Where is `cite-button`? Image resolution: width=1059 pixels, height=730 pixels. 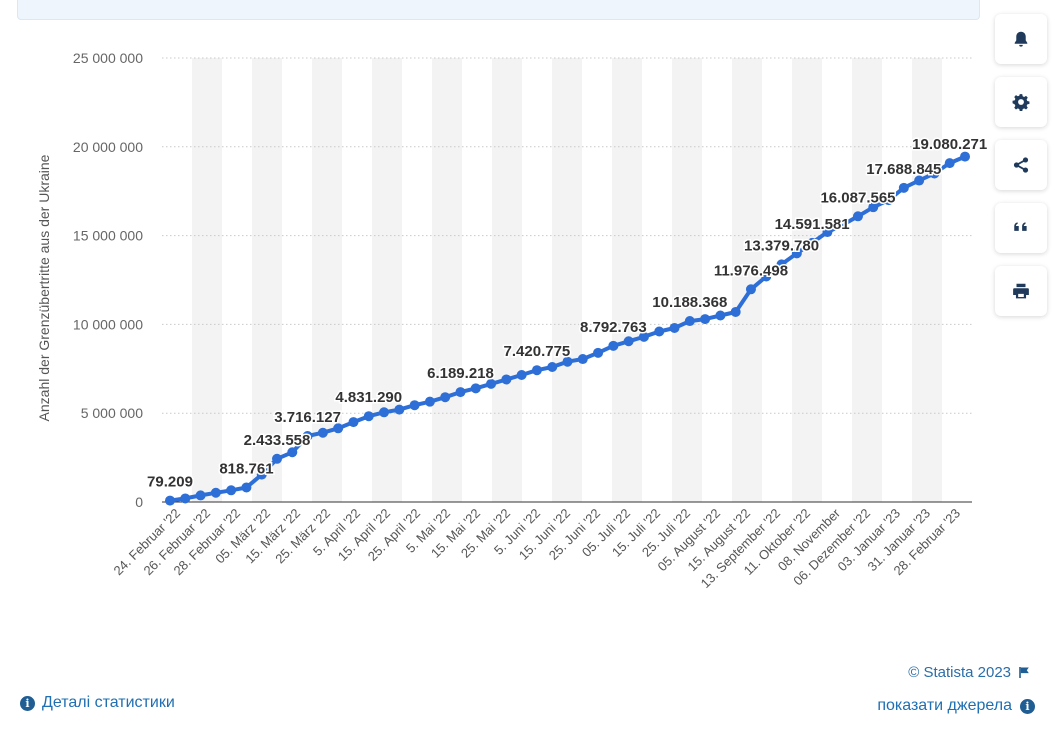 cite-button is located at coordinates (1021, 228).